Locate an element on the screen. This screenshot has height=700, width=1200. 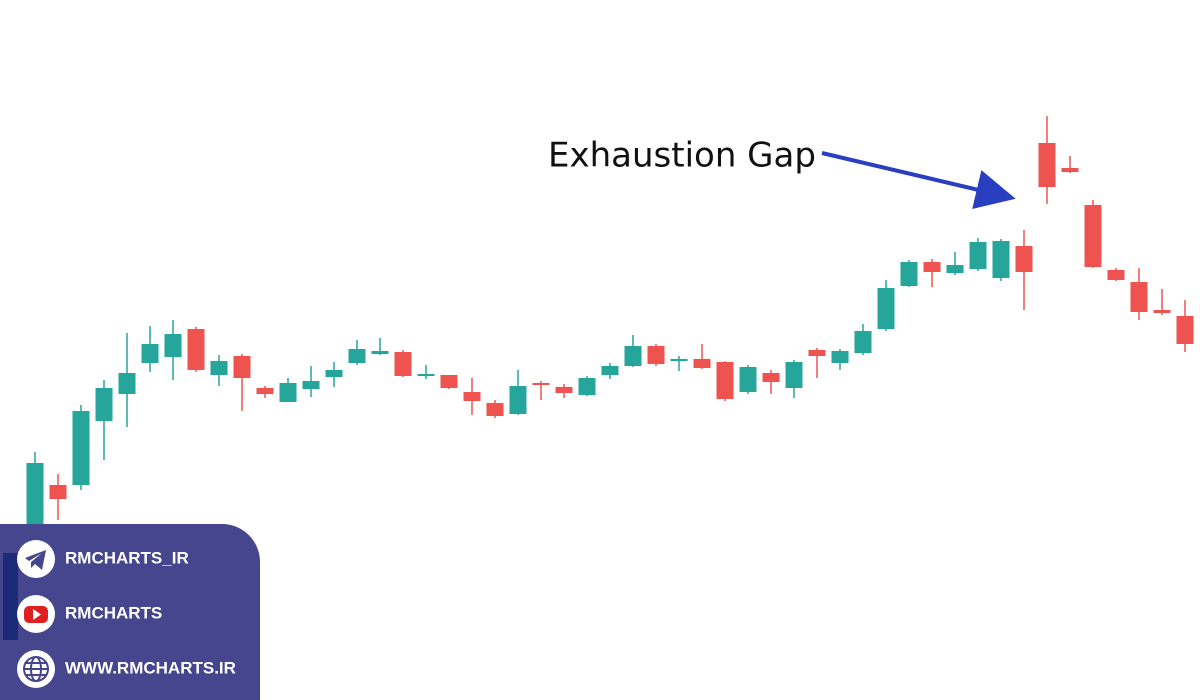
panel-bg is located at coordinates (130, 612).